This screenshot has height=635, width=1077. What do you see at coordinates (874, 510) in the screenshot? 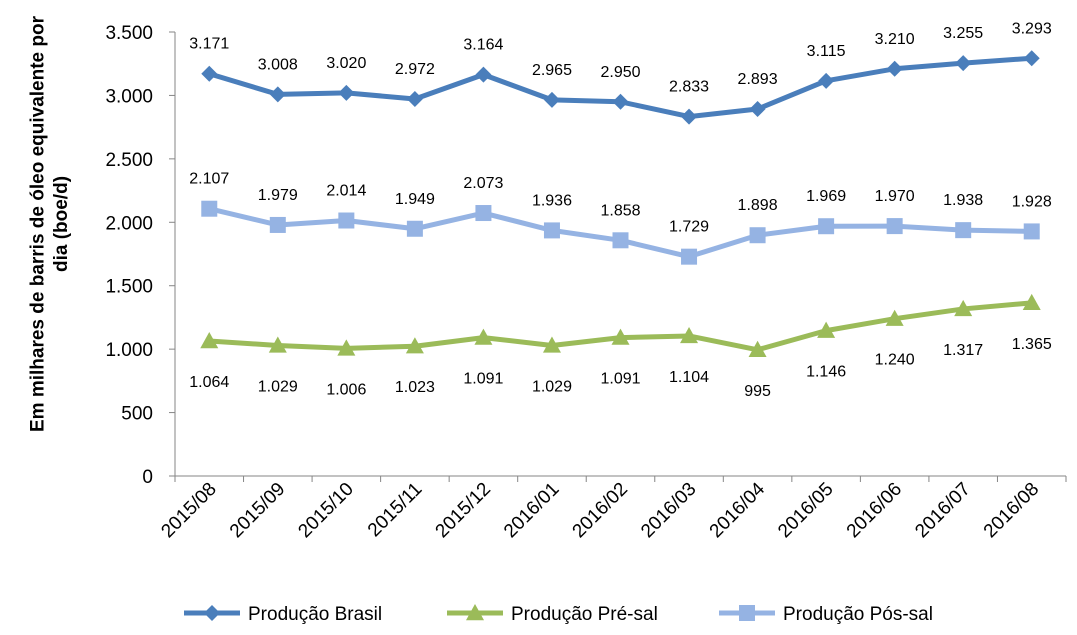
I see `x-tick-label: 2016/06` at bounding box center [874, 510].